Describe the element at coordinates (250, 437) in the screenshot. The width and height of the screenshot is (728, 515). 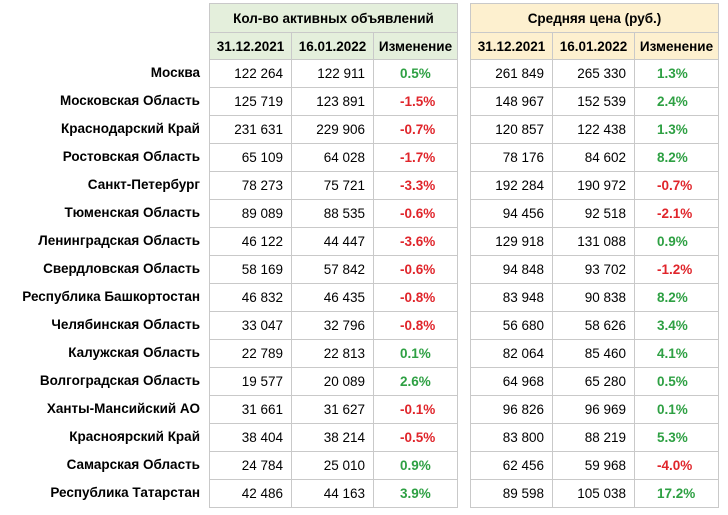
I see `value-date-1: 38 404` at that location.